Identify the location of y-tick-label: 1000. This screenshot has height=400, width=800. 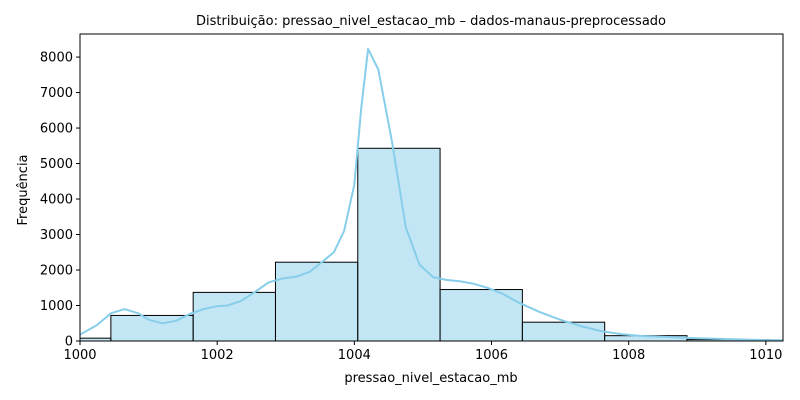
(56, 306).